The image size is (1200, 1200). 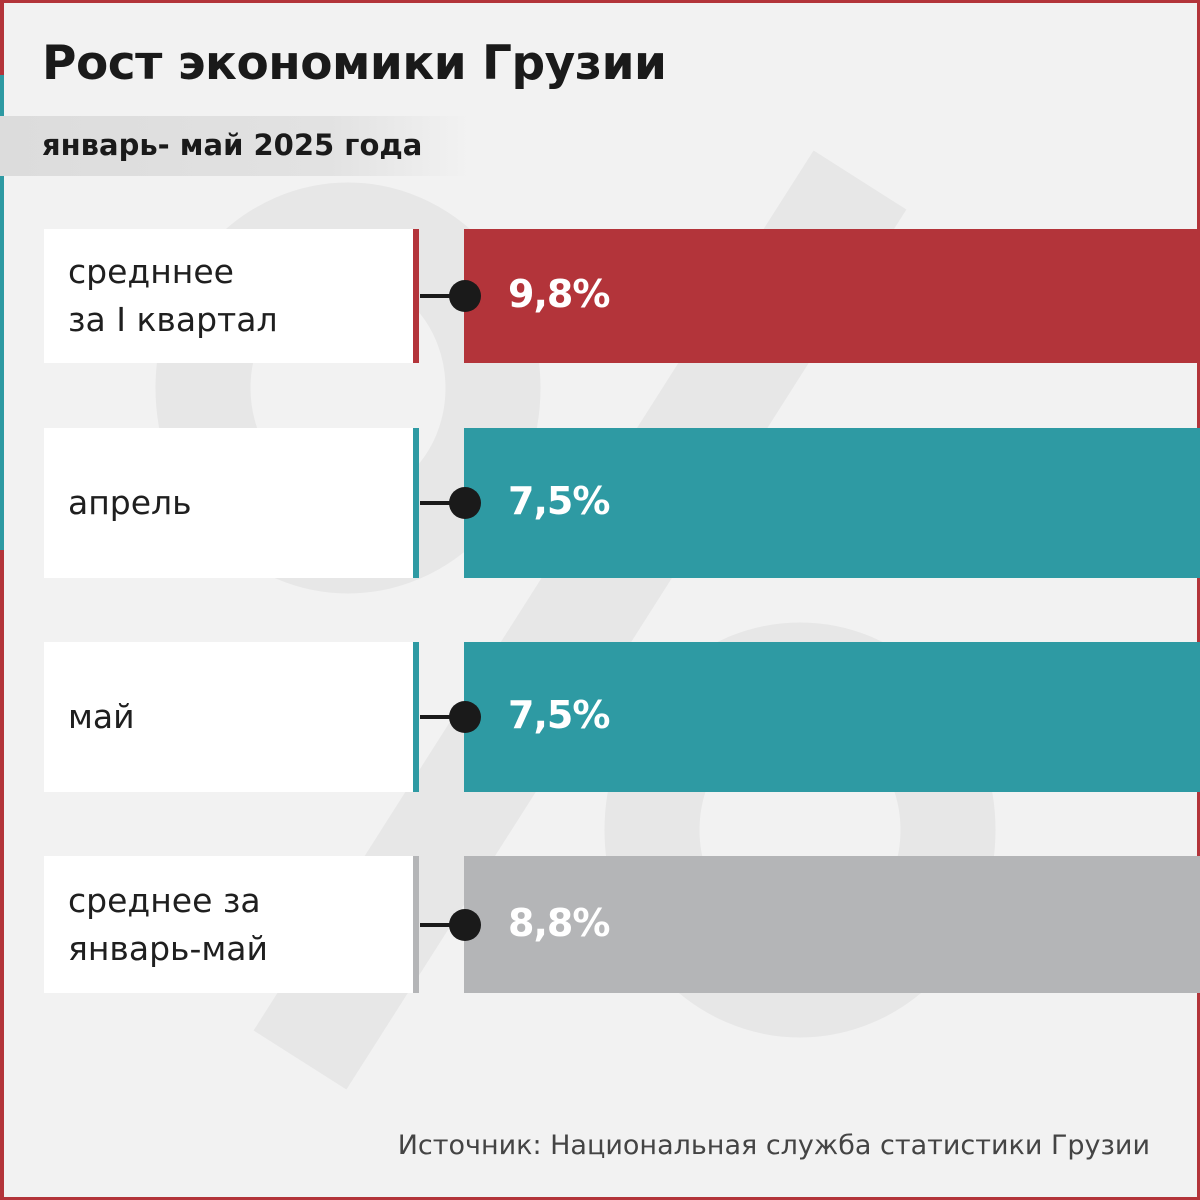 What do you see at coordinates (1198, 600) in the screenshot?
I see `frame-border-right` at bounding box center [1198, 600].